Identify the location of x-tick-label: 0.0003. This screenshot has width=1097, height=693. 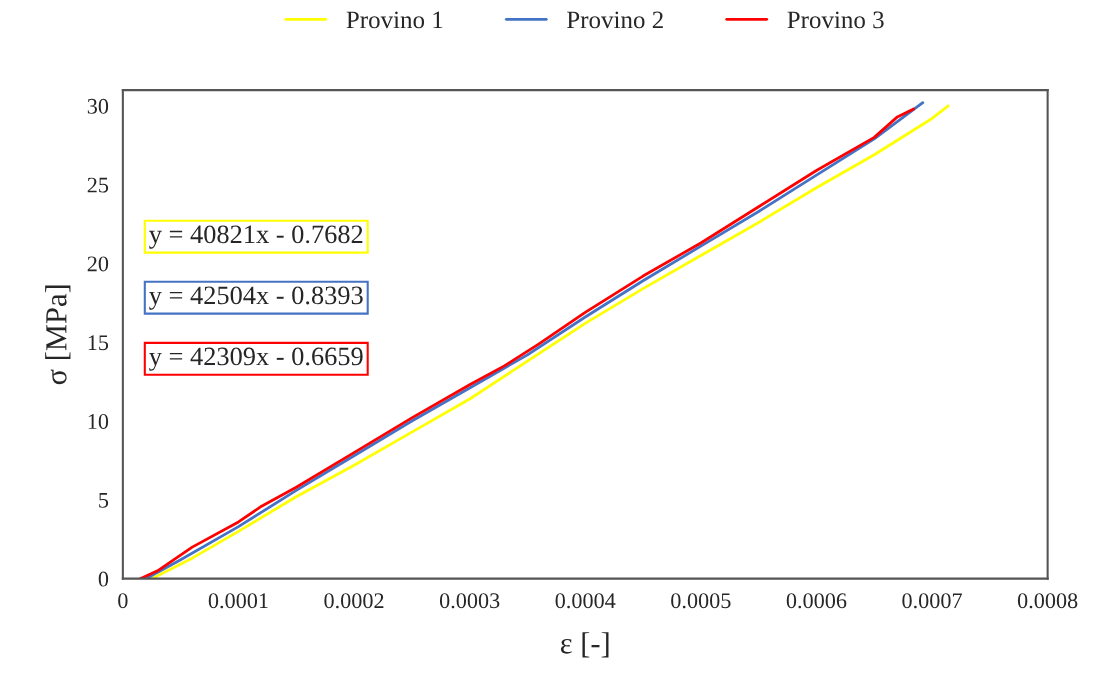
(469, 601).